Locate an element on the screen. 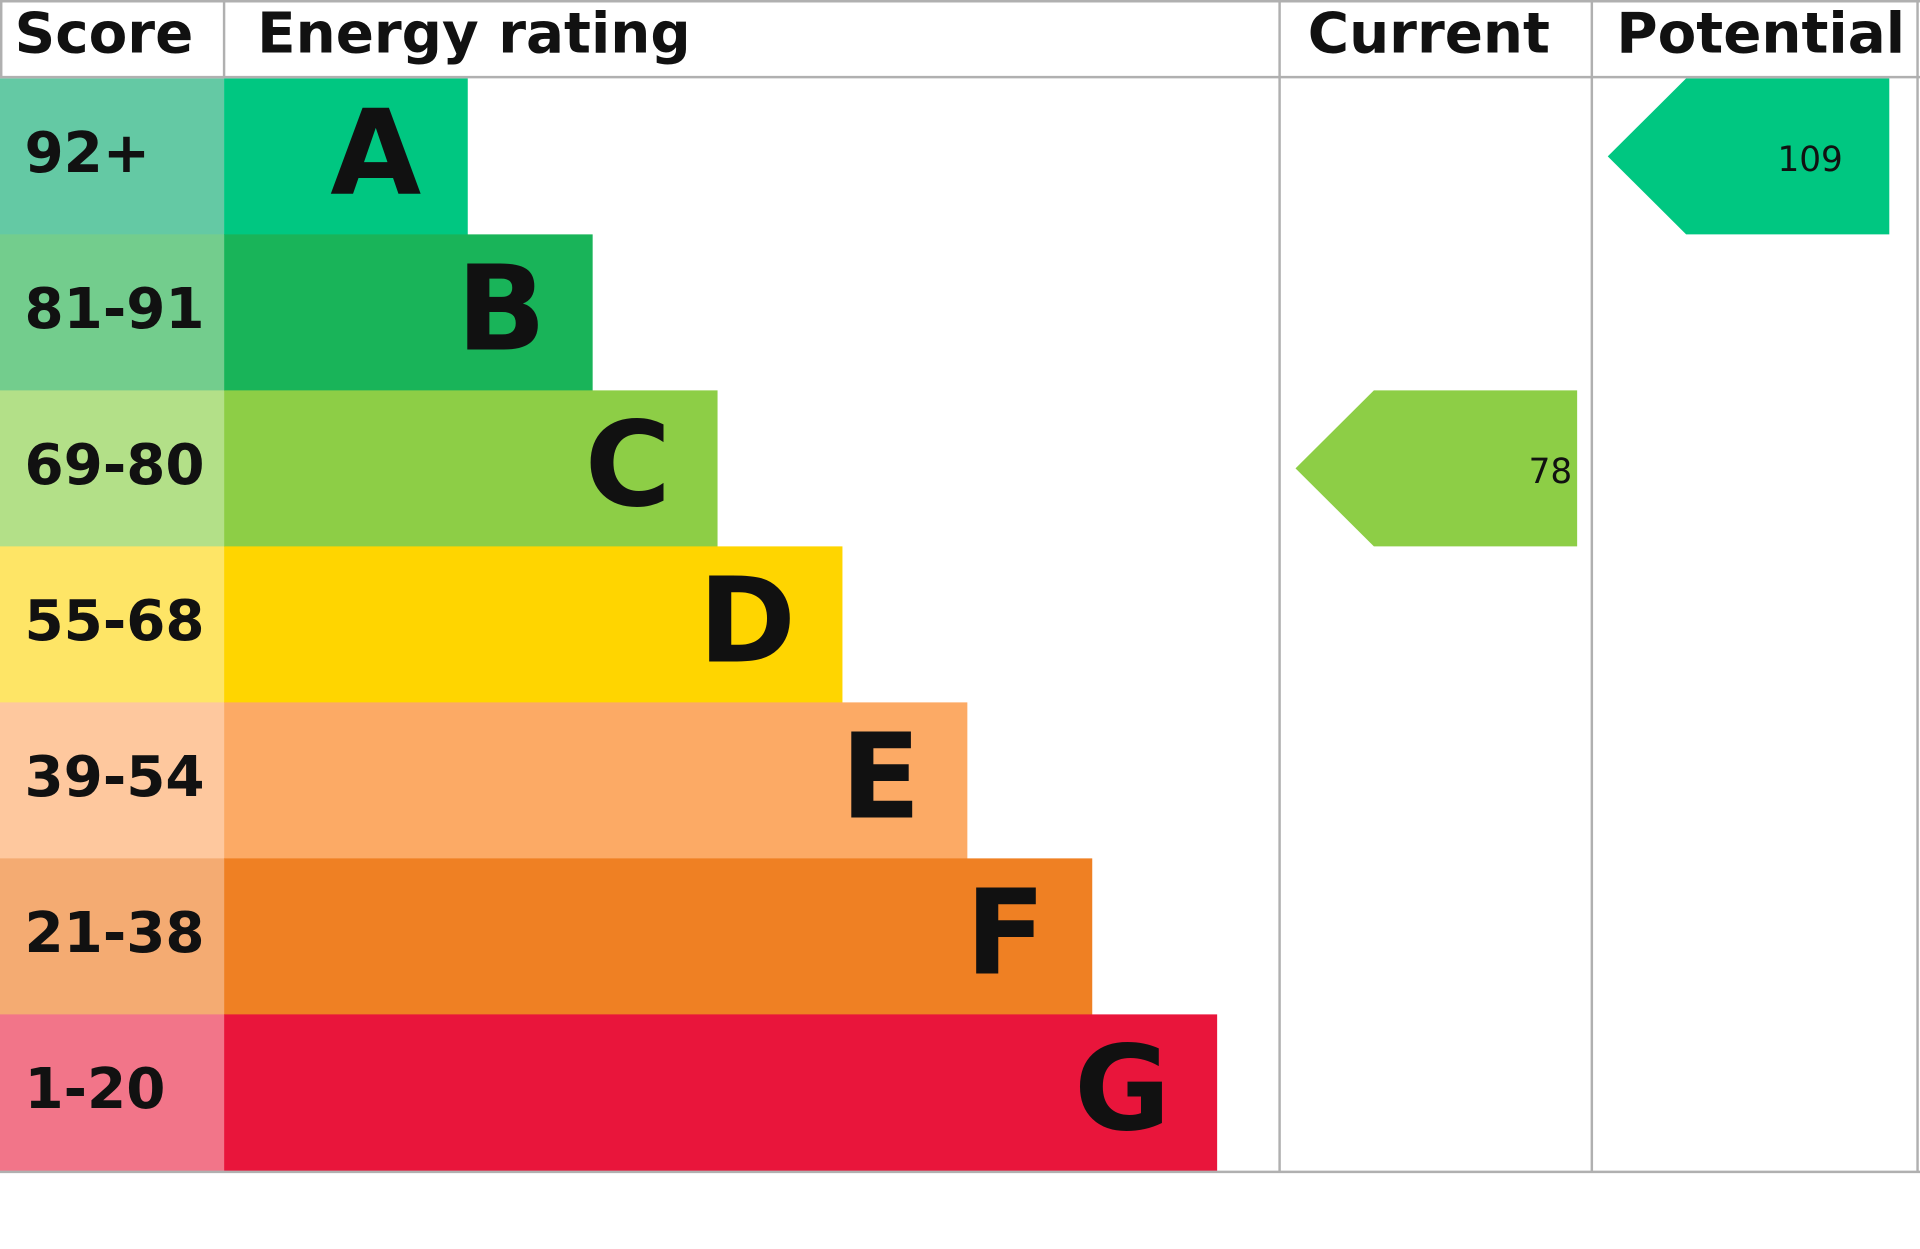 The image size is (1920, 1249). current-indicator: 78 is located at coordinates (1436, 468).